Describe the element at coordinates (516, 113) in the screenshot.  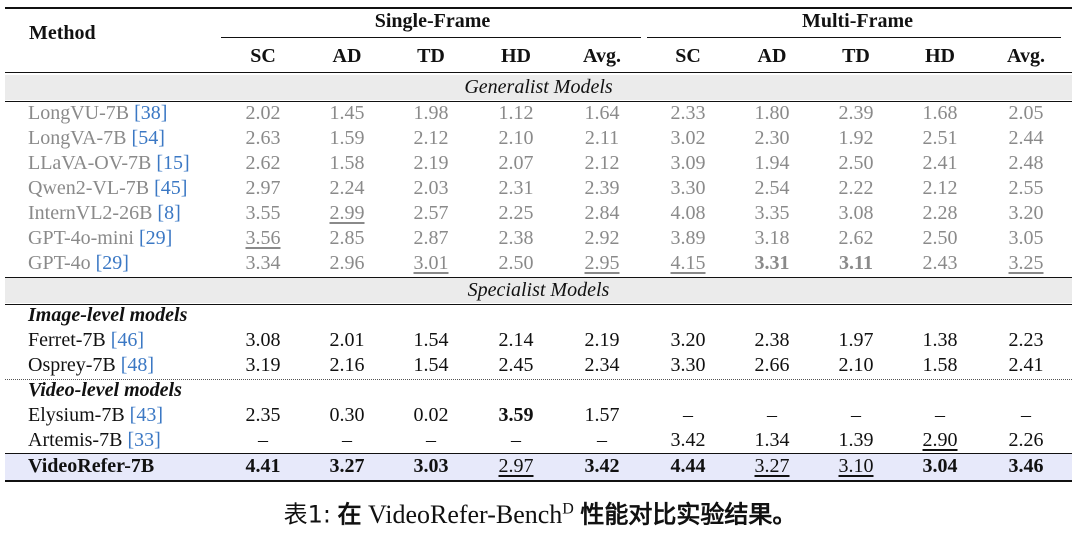
I see `value-text: 1.12` at that location.